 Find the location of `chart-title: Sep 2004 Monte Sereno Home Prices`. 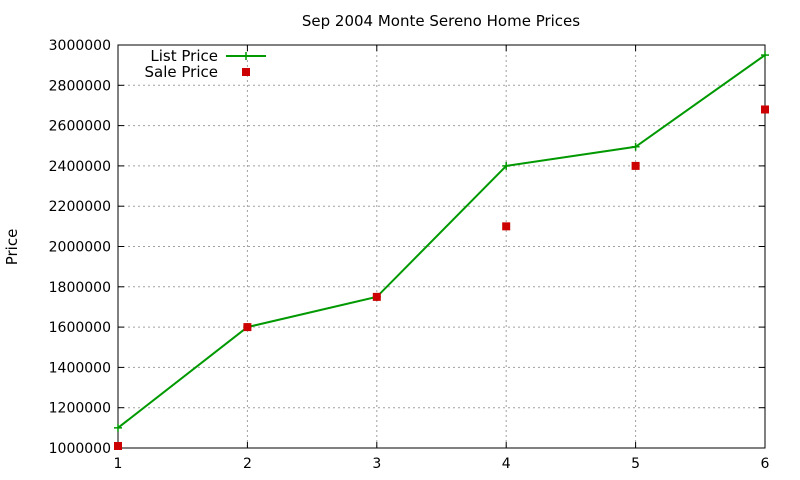

chart-title: Sep 2004 Monte Sereno Home Prices is located at coordinates (441, 21).